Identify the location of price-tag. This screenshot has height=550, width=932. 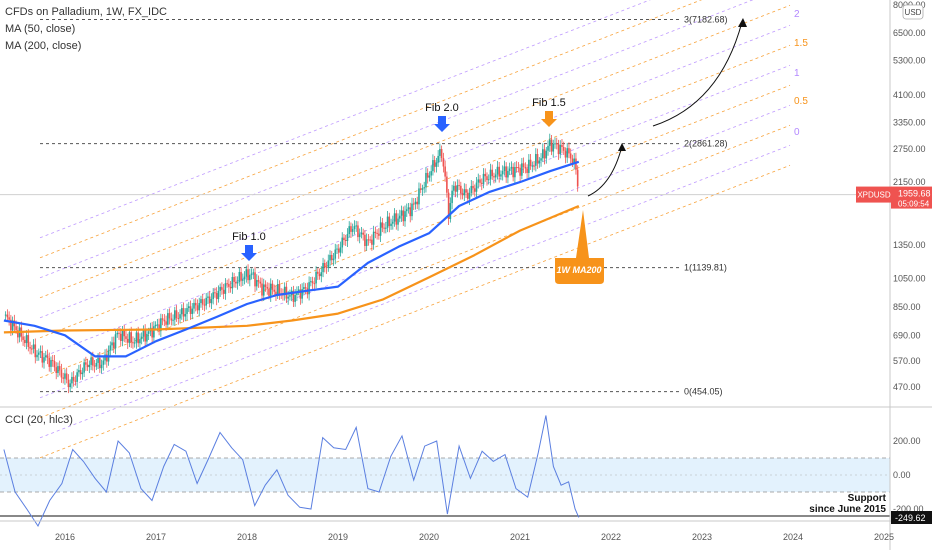
(911, 197).